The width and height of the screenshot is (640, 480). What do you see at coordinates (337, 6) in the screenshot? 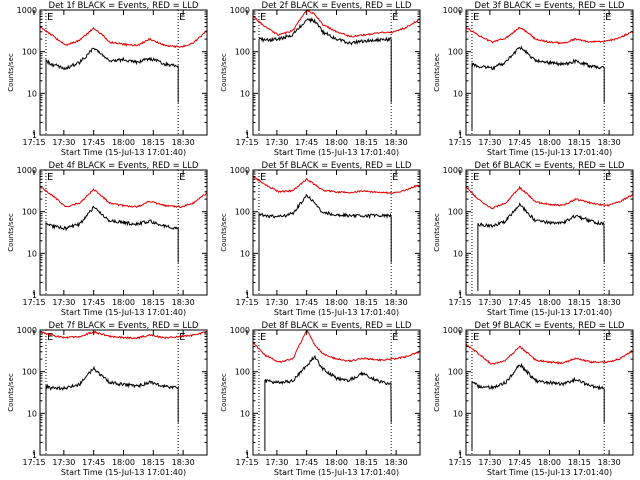
I see `plot-title: Det 2f BLACK = Events, RED = LLD` at bounding box center [337, 6].